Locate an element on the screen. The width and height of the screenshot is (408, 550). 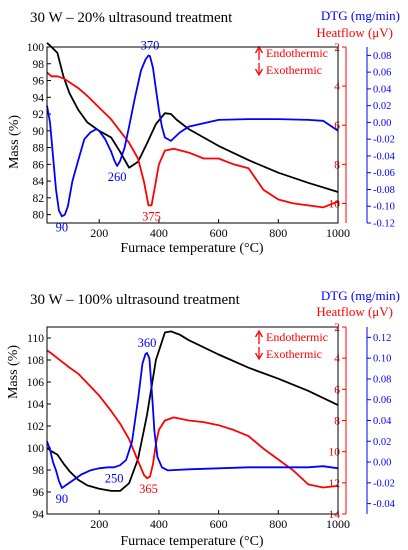
chart-2-x-tick-label: 200 is located at coordinates (99, 524).